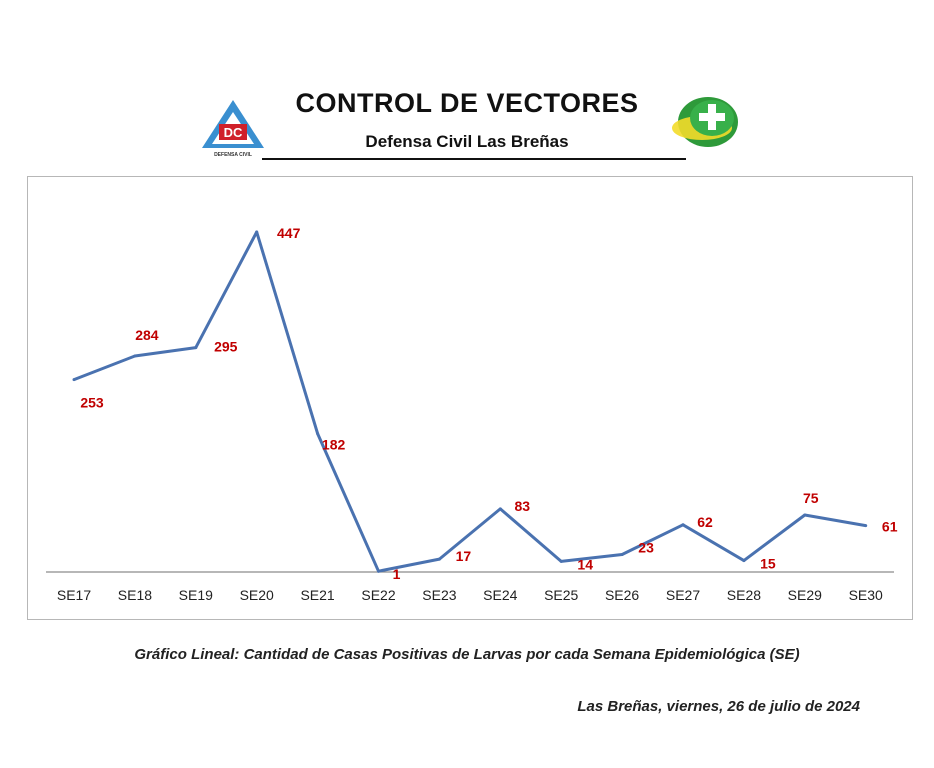 This screenshot has height=768, width=934. Describe the element at coordinates (397, 574) in the screenshot. I see `data-label: 1` at that location.